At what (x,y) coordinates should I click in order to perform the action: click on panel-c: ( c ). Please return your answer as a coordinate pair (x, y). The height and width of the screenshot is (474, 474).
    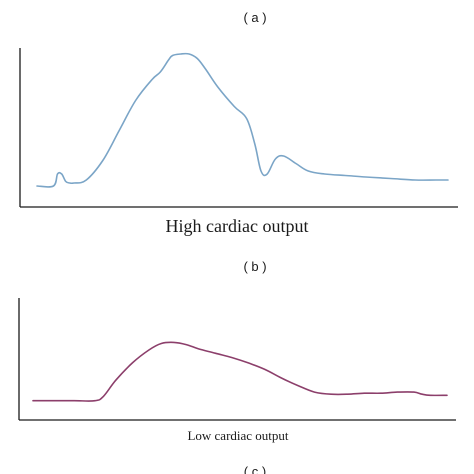
    Looking at the image, I should click on (255, 469).